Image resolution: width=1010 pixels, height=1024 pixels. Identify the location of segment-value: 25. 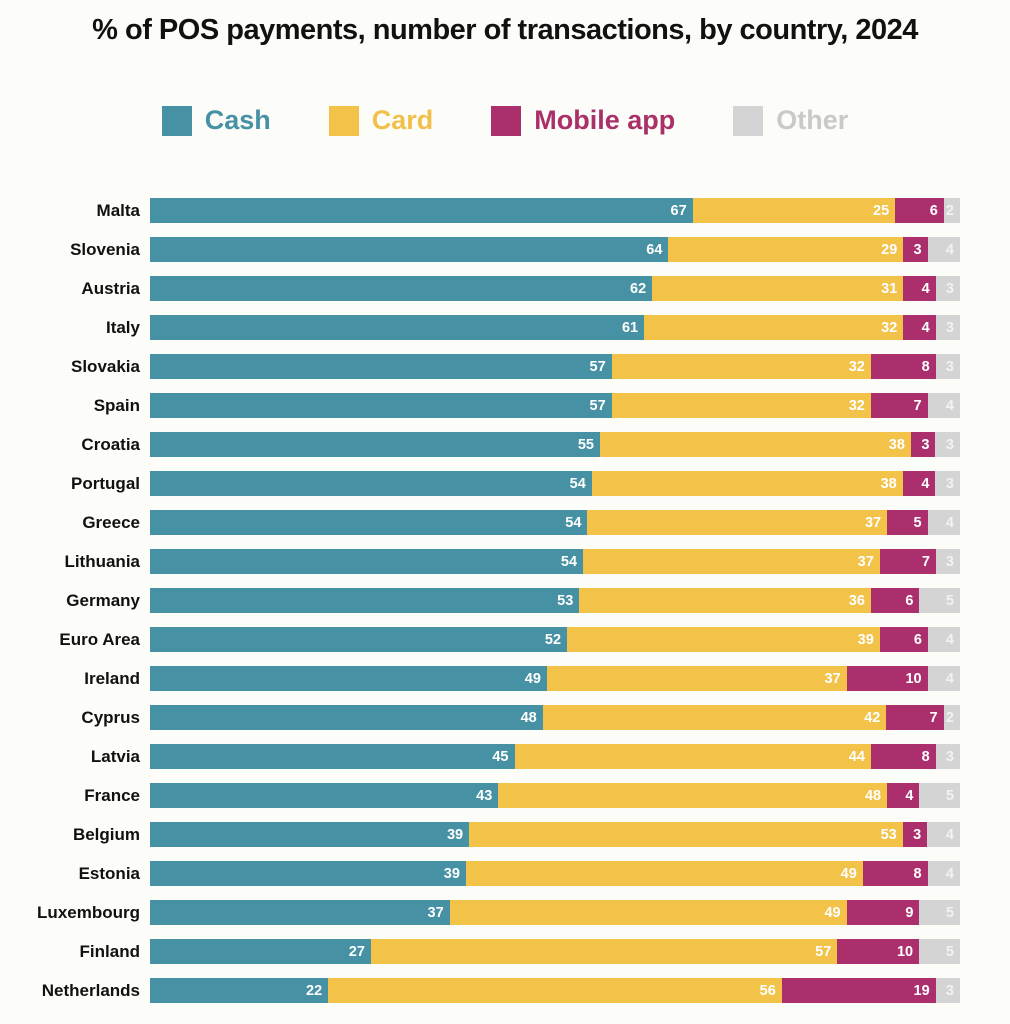
(881, 210).